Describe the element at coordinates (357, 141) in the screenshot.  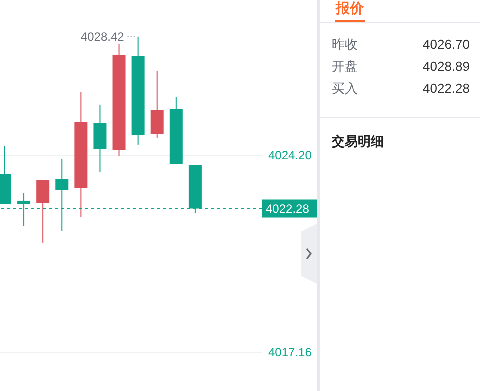
I see `text: 交易明细` at that location.